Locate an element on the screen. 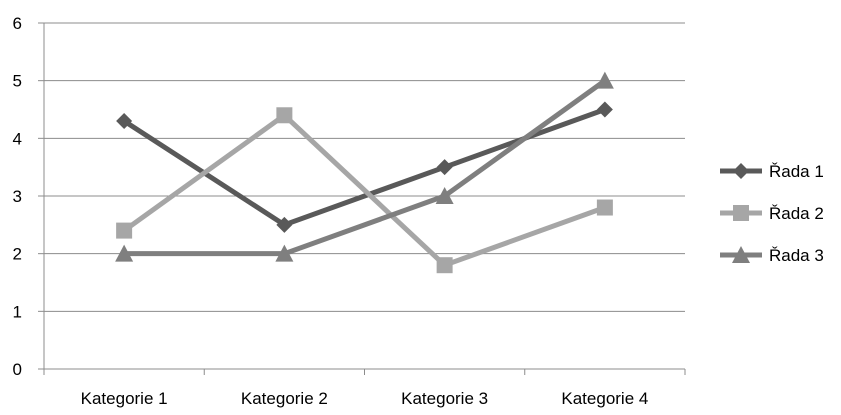 This screenshot has width=841, height=415. y-axis-tick-labels: 0 1 2 3 4 5 6 is located at coordinates (17, 196).